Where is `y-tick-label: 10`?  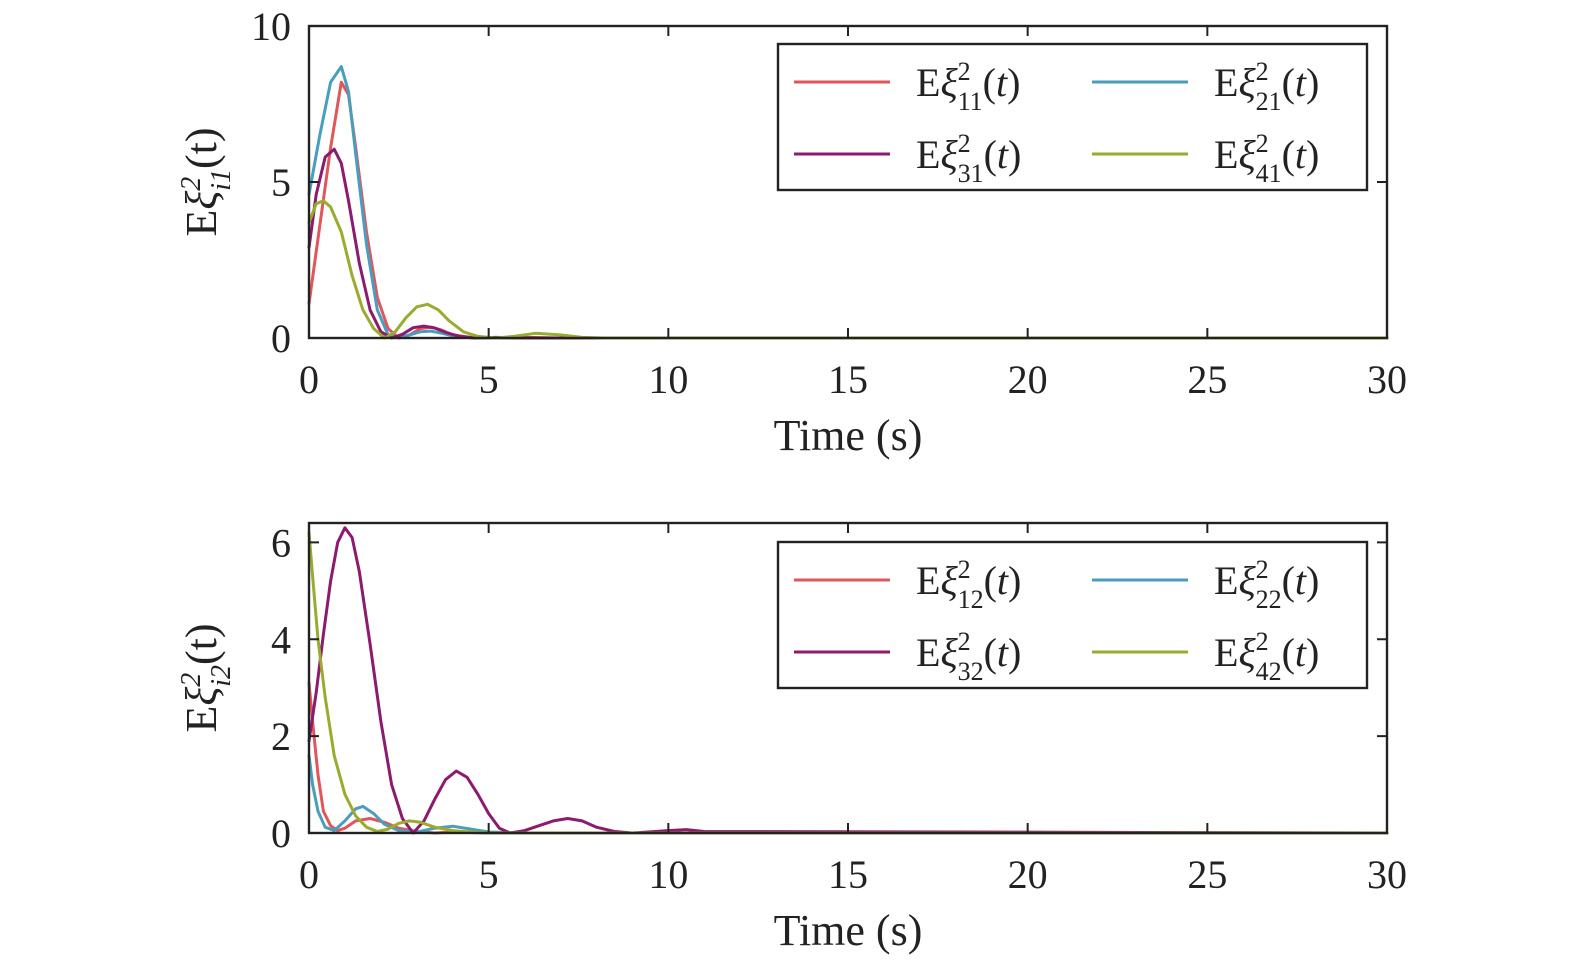
y-tick-label: 10 is located at coordinates (271, 26).